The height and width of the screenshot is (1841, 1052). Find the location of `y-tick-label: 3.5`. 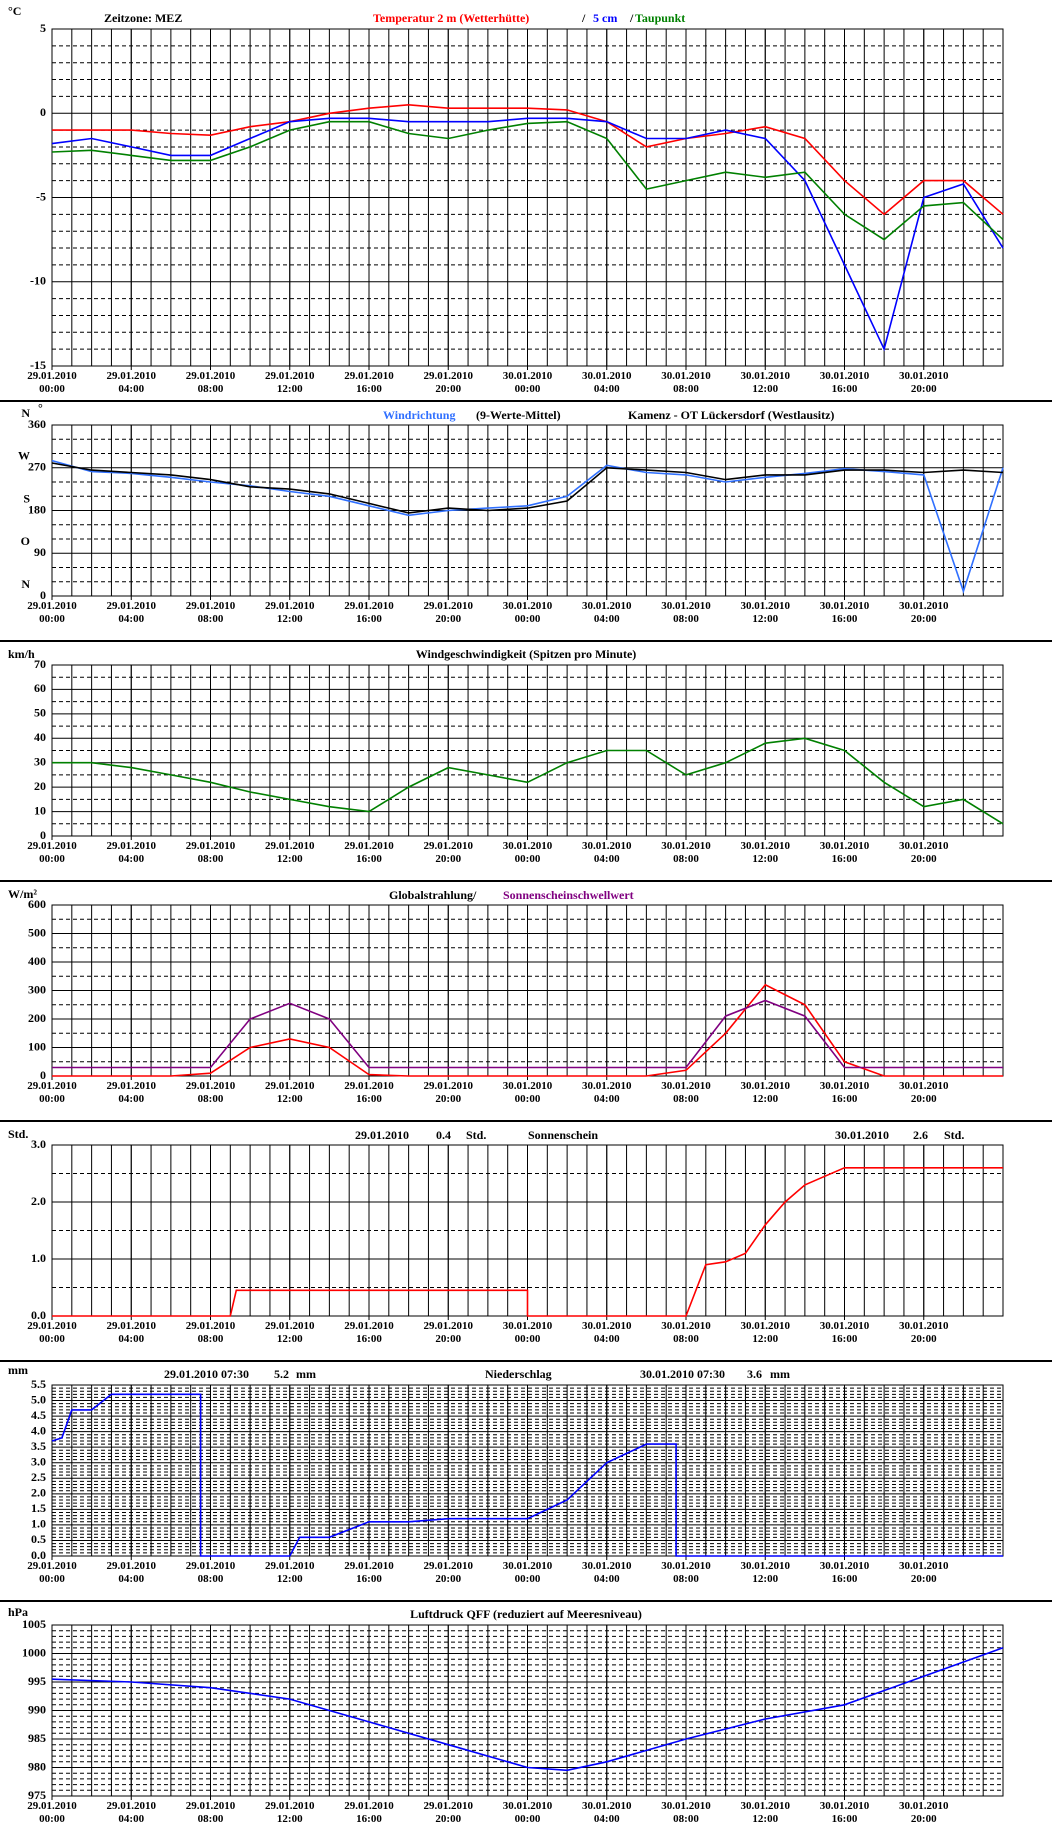

y-tick-label: 3.5 is located at coordinates (38, 1446).